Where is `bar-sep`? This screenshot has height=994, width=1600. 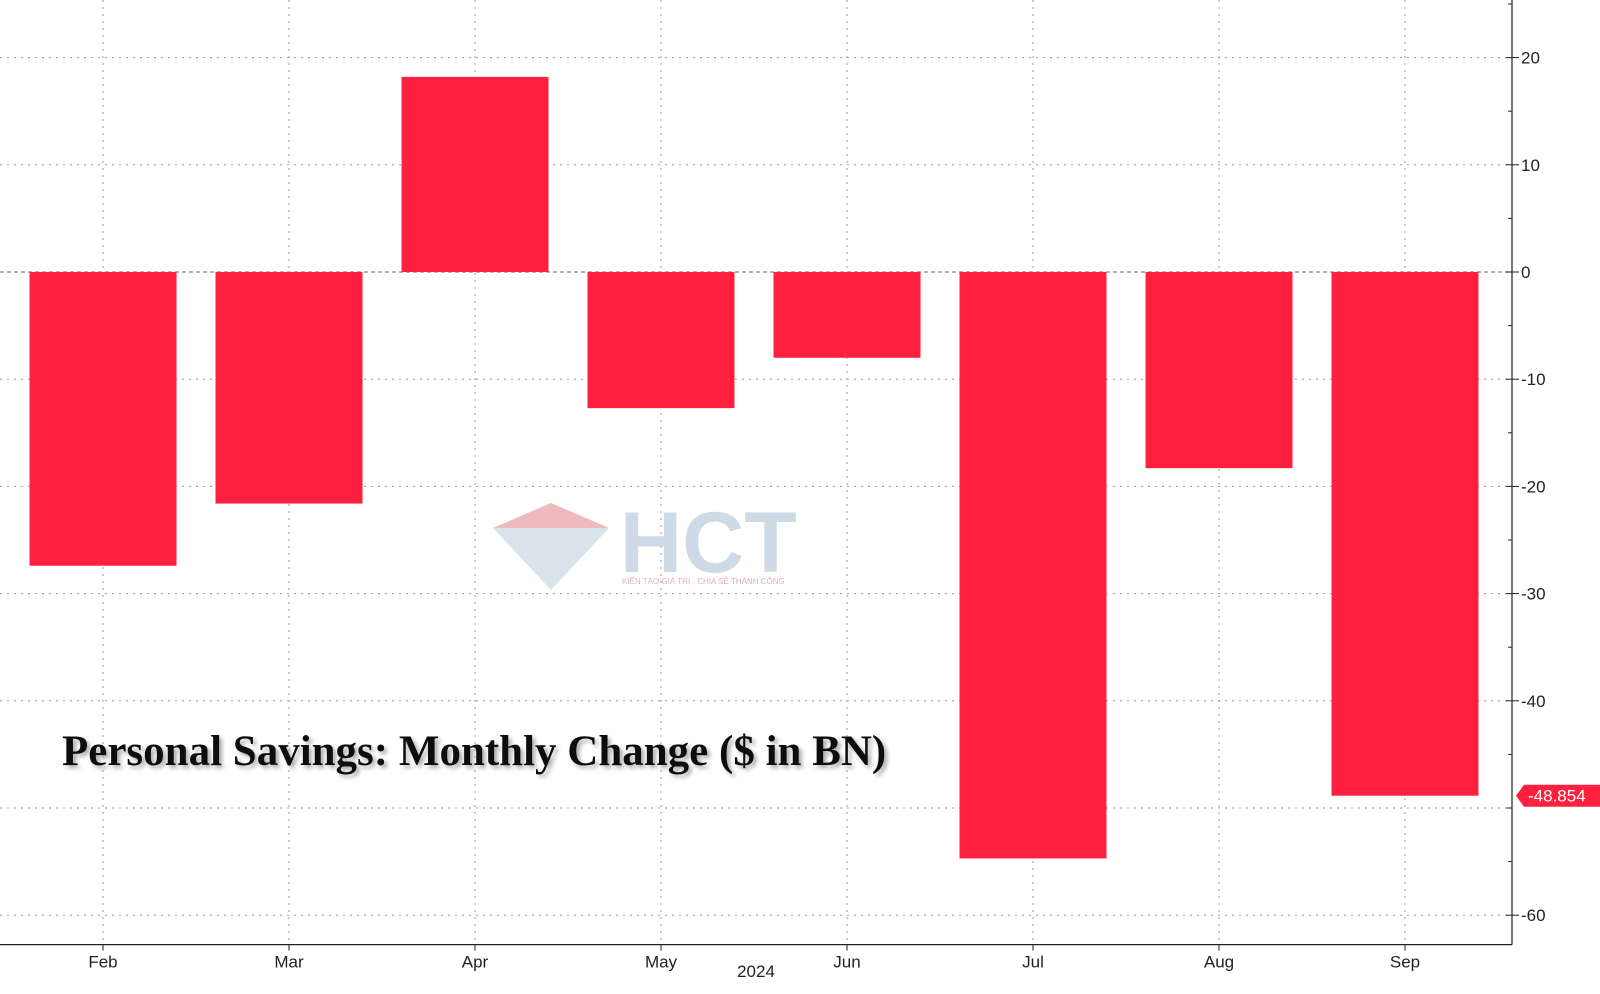 bar-sep is located at coordinates (1405, 534).